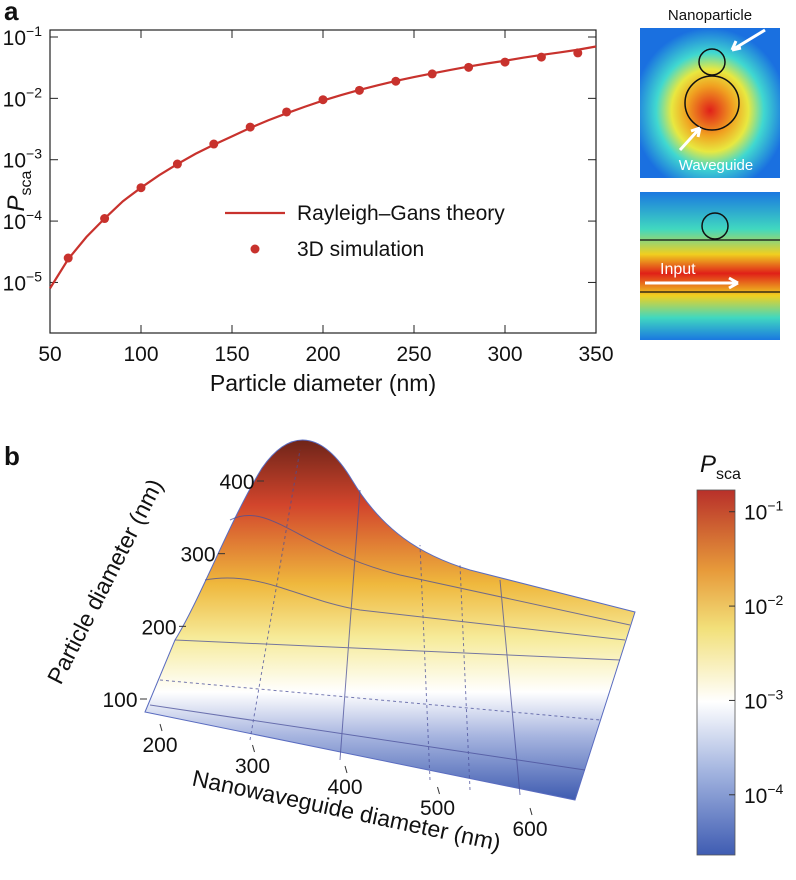  I want to click on y-axis-label: Particle diameter (nm), so click(105, 581).